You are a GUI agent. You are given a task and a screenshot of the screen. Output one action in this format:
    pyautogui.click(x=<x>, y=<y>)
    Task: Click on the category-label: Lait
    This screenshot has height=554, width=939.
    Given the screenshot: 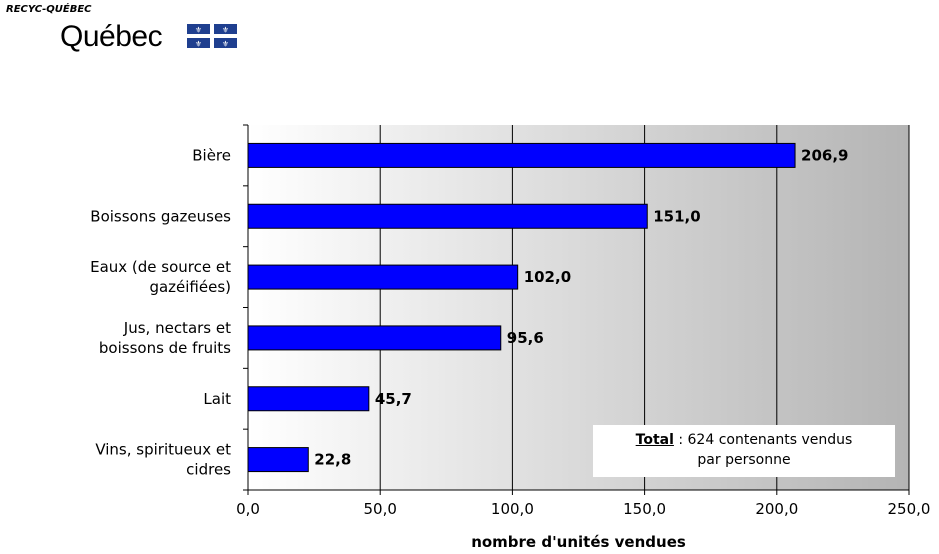 What is the action you would take?
    pyautogui.click(x=217, y=399)
    